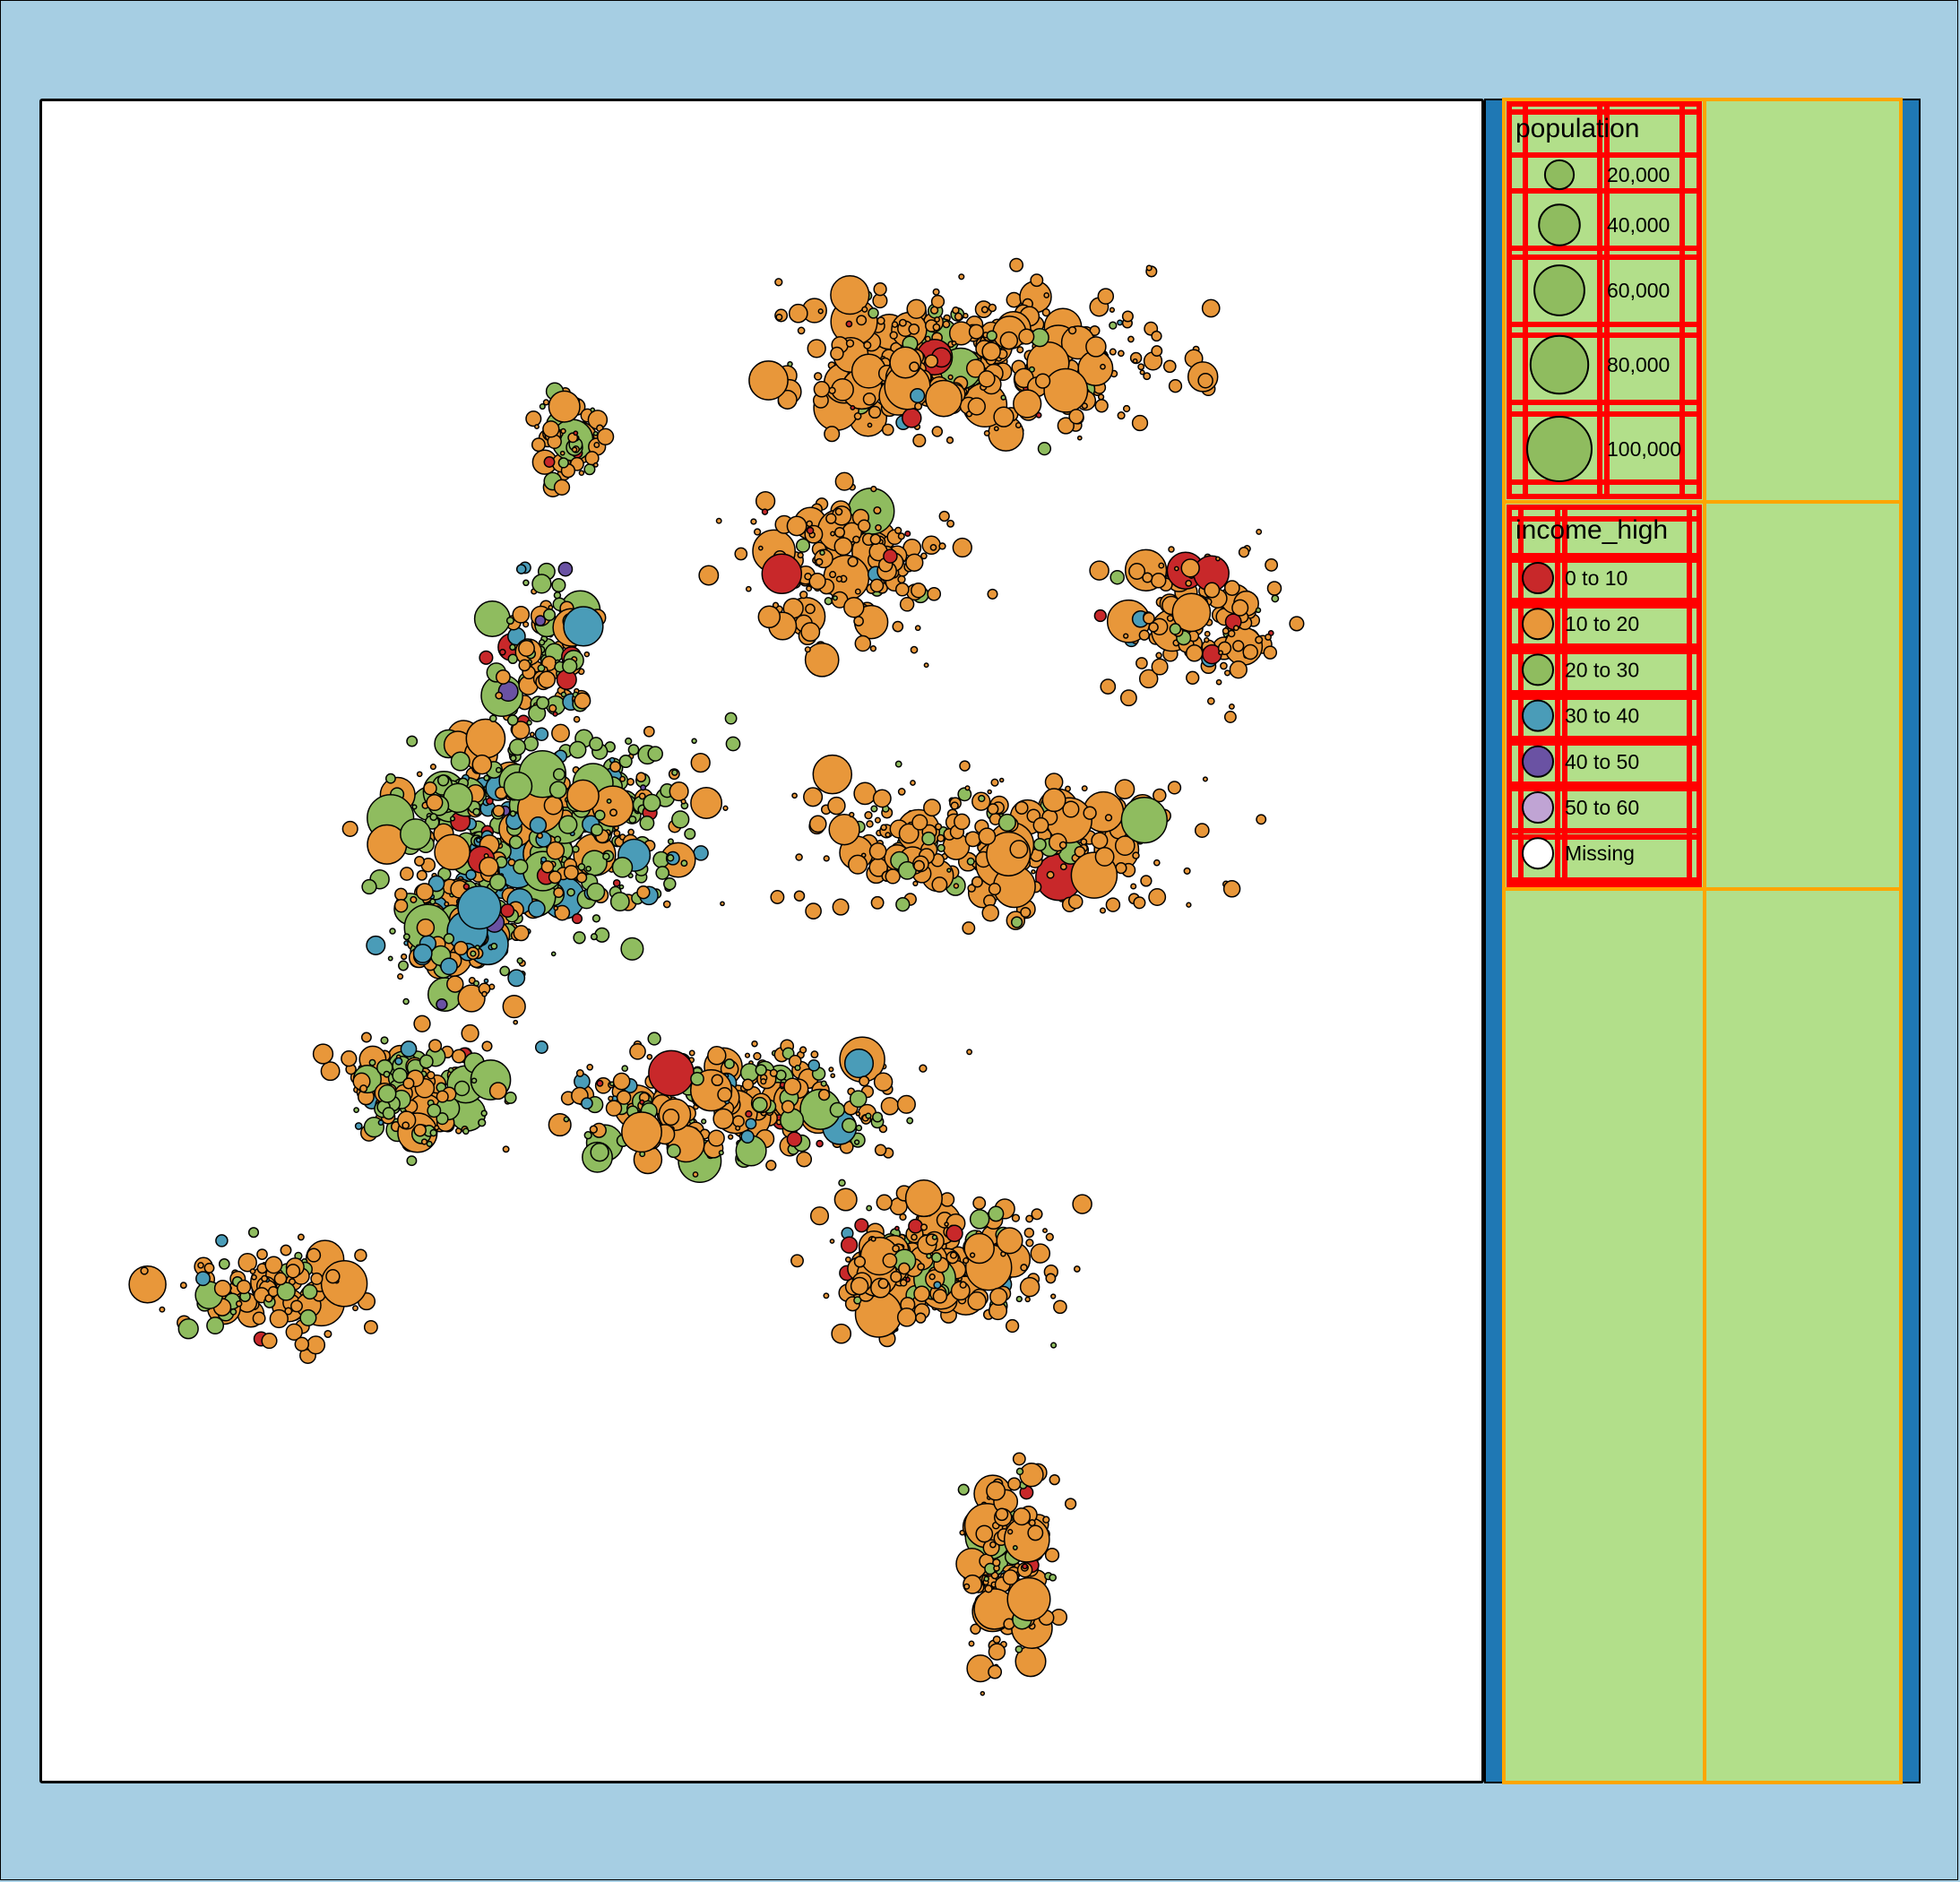 This screenshot has height=1882, width=1960. What do you see at coordinates (1638, 175) in the screenshot?
I see `population-legend-label: 20,000` at bounding box center [1638, 175].